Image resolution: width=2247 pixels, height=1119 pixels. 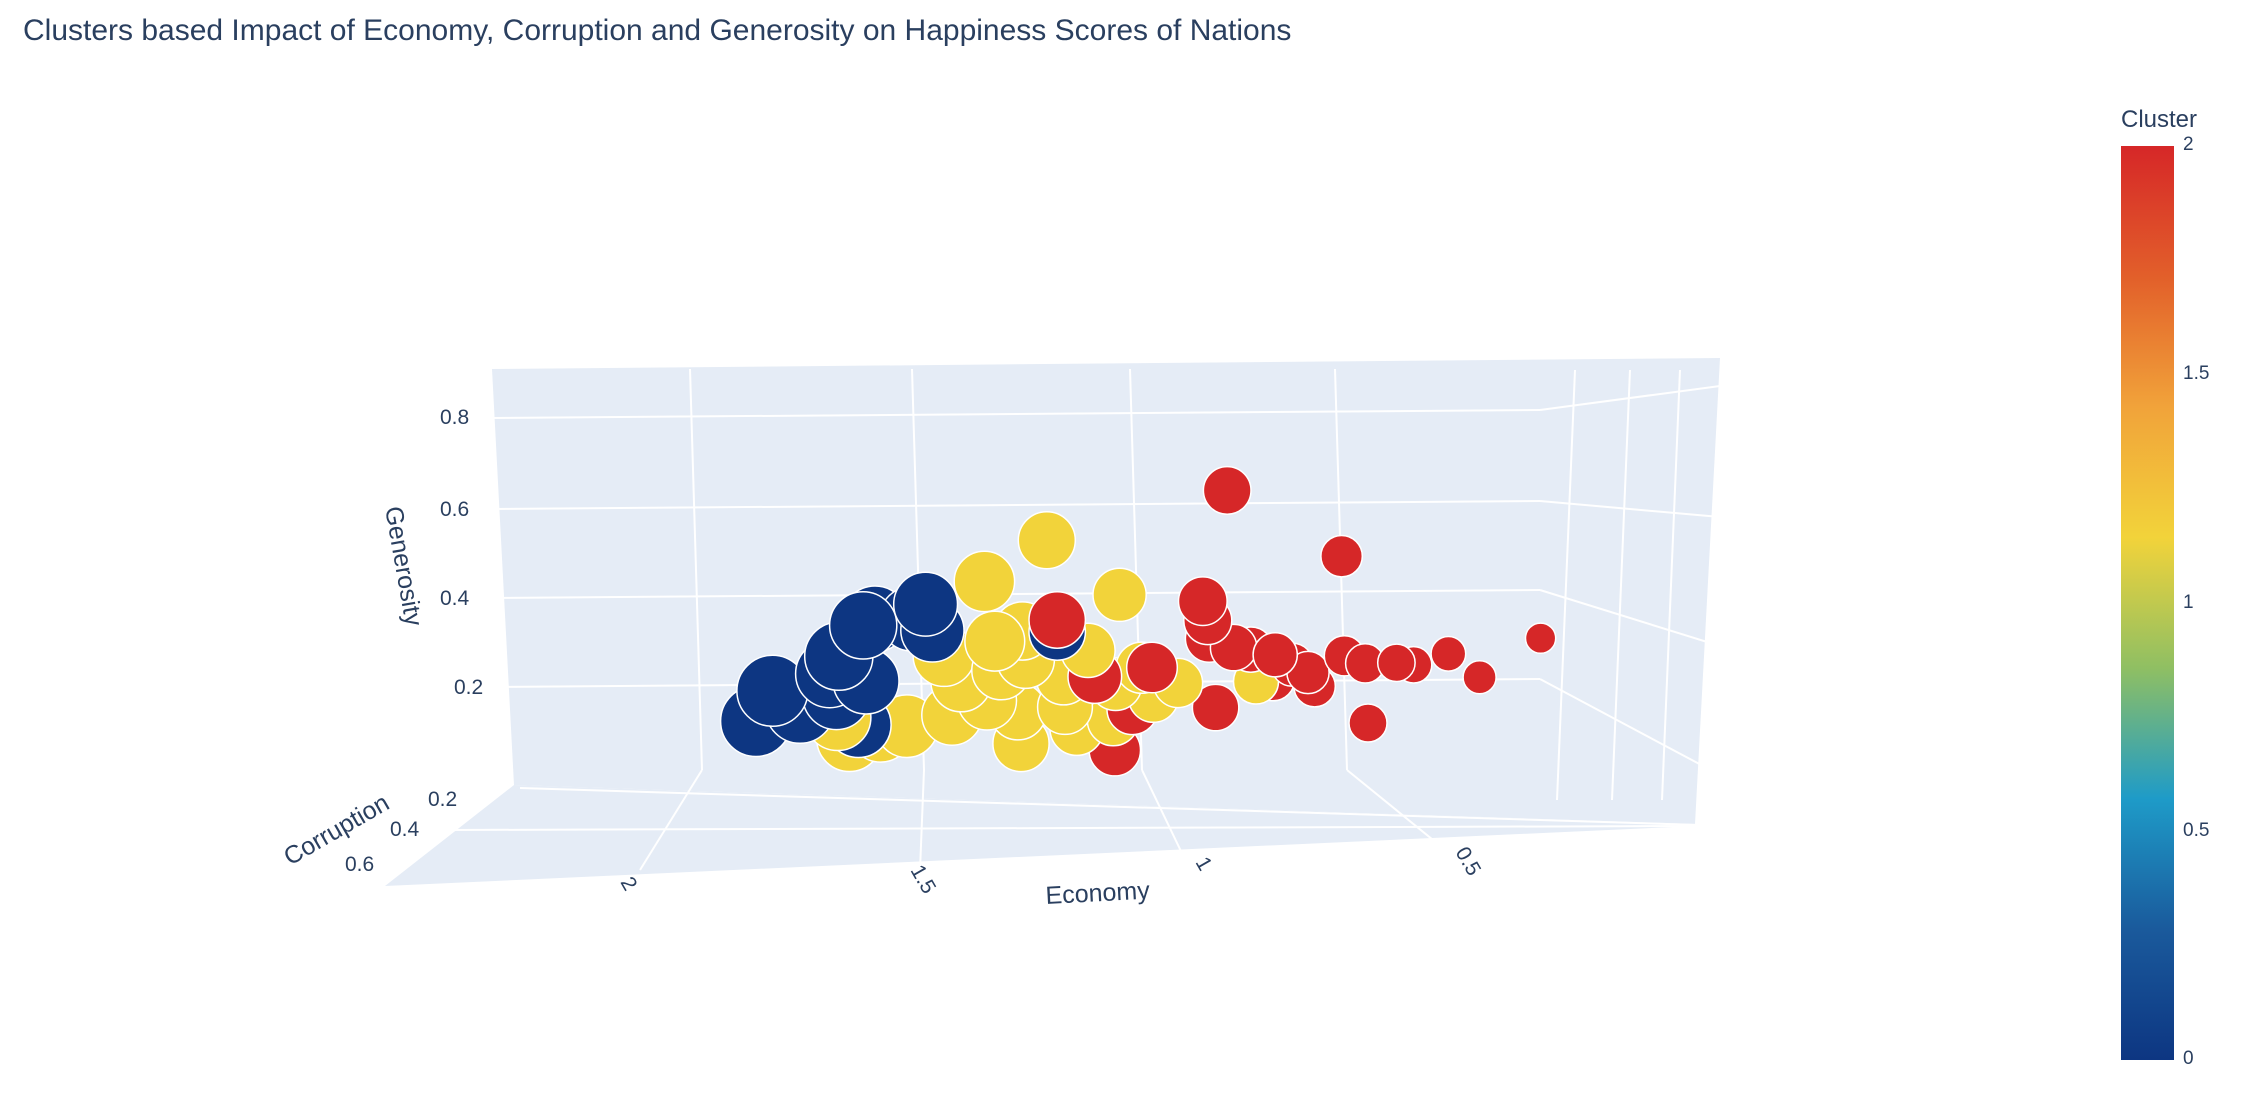 I want to click on colorbar-tick-label: 1, so click(x=2188, y=602).